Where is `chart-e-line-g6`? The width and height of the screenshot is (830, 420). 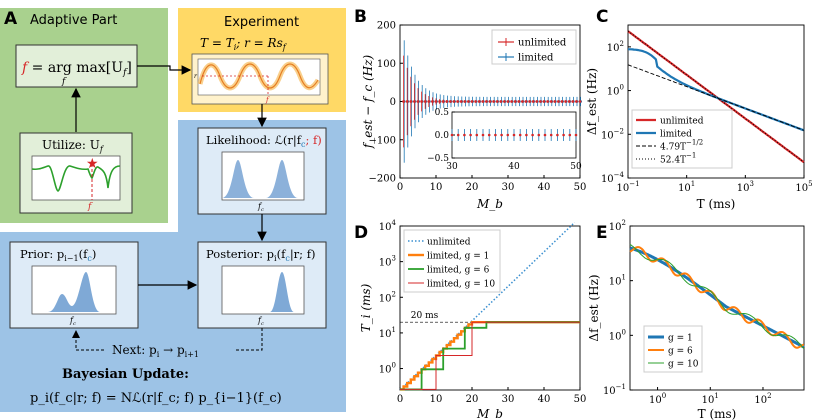
chart-e-line-g6 is located at coordinates (717, 297).